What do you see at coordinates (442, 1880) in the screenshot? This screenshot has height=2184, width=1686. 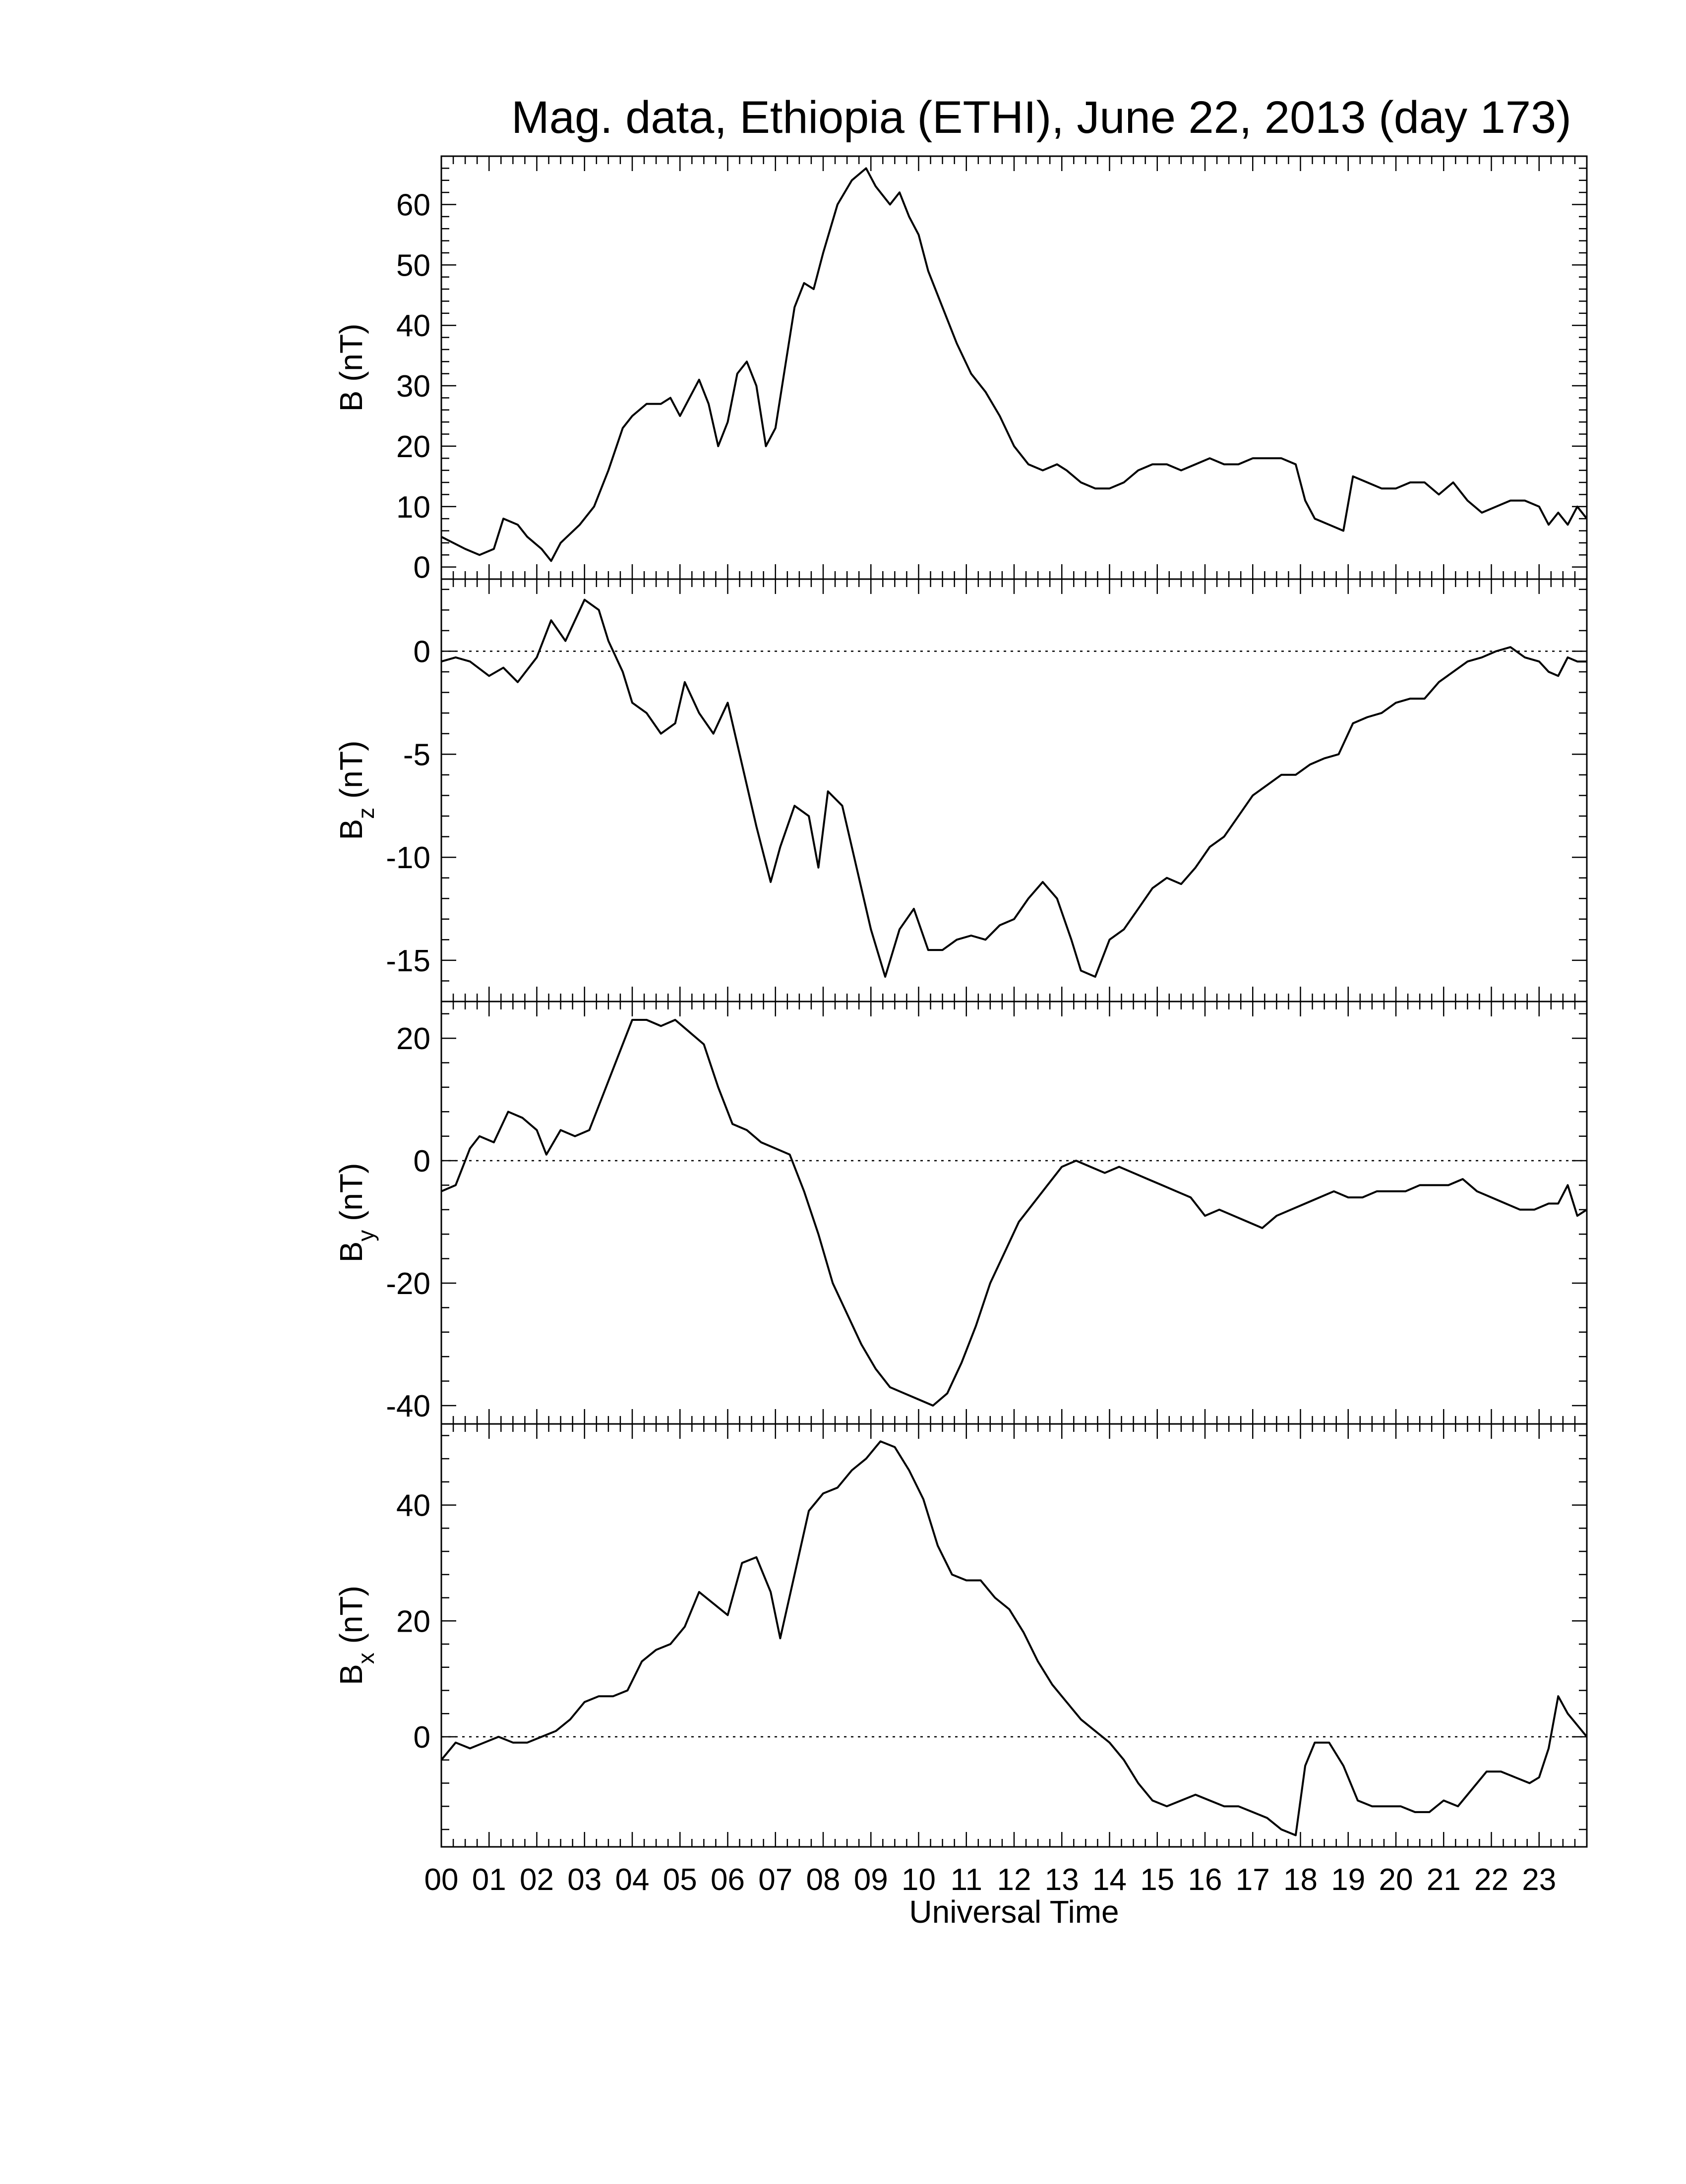 I see `x-tick-label: 00` at bounding box center [442, 1880].